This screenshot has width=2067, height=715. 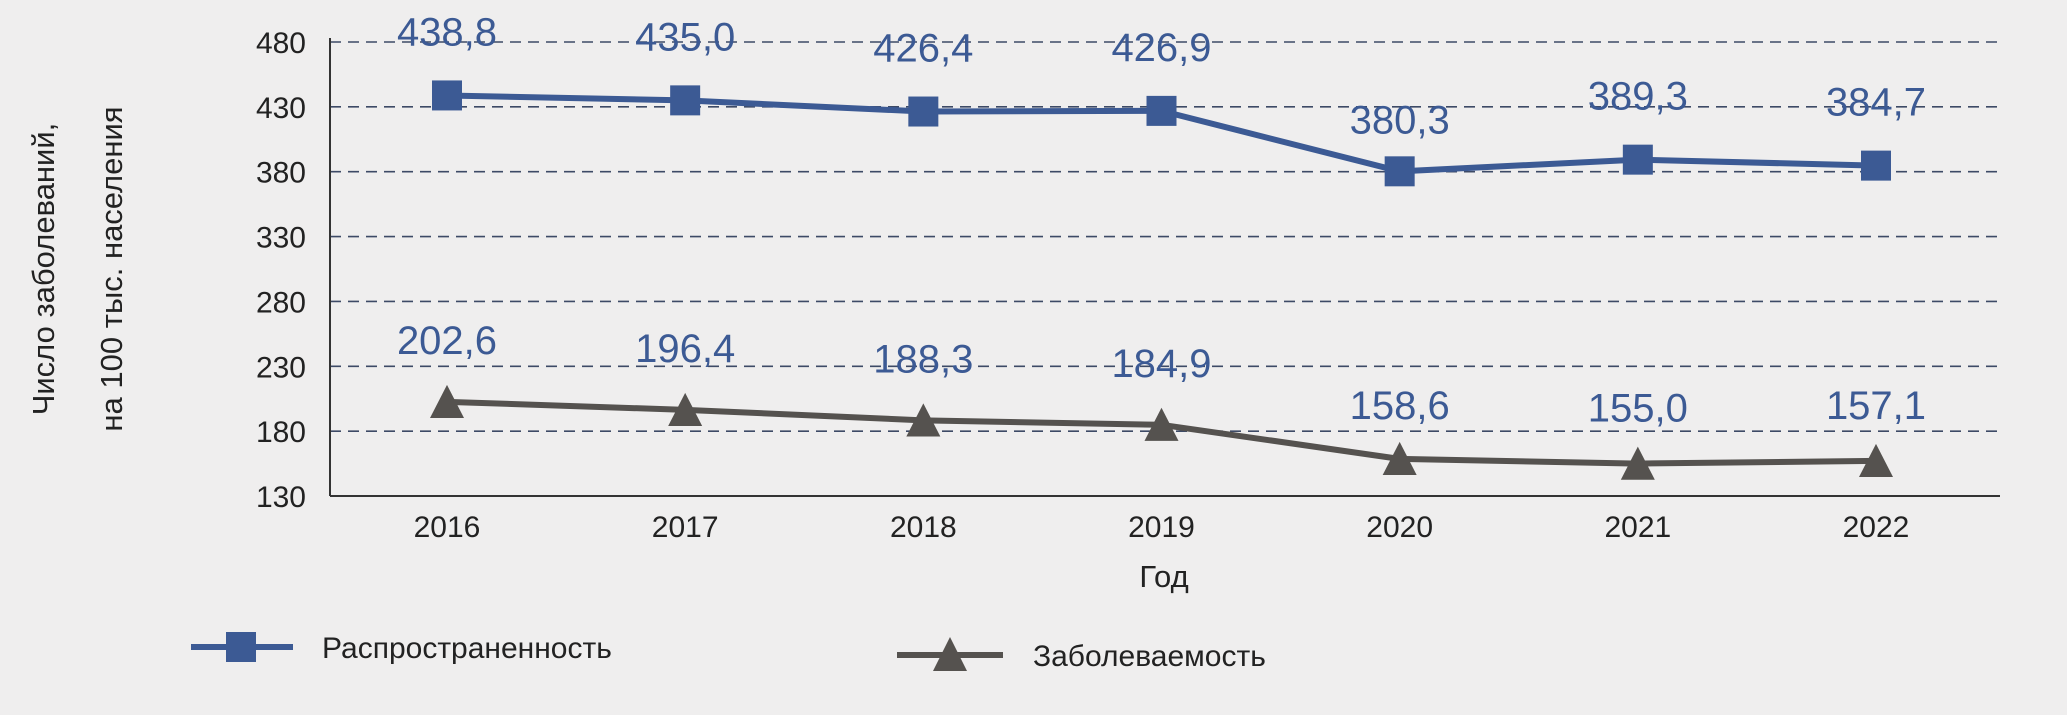 What do you see at coordinates (1163, 576) in the screenshot?
I see `x-axis-title: Год` at bounding box center [1163, 576].